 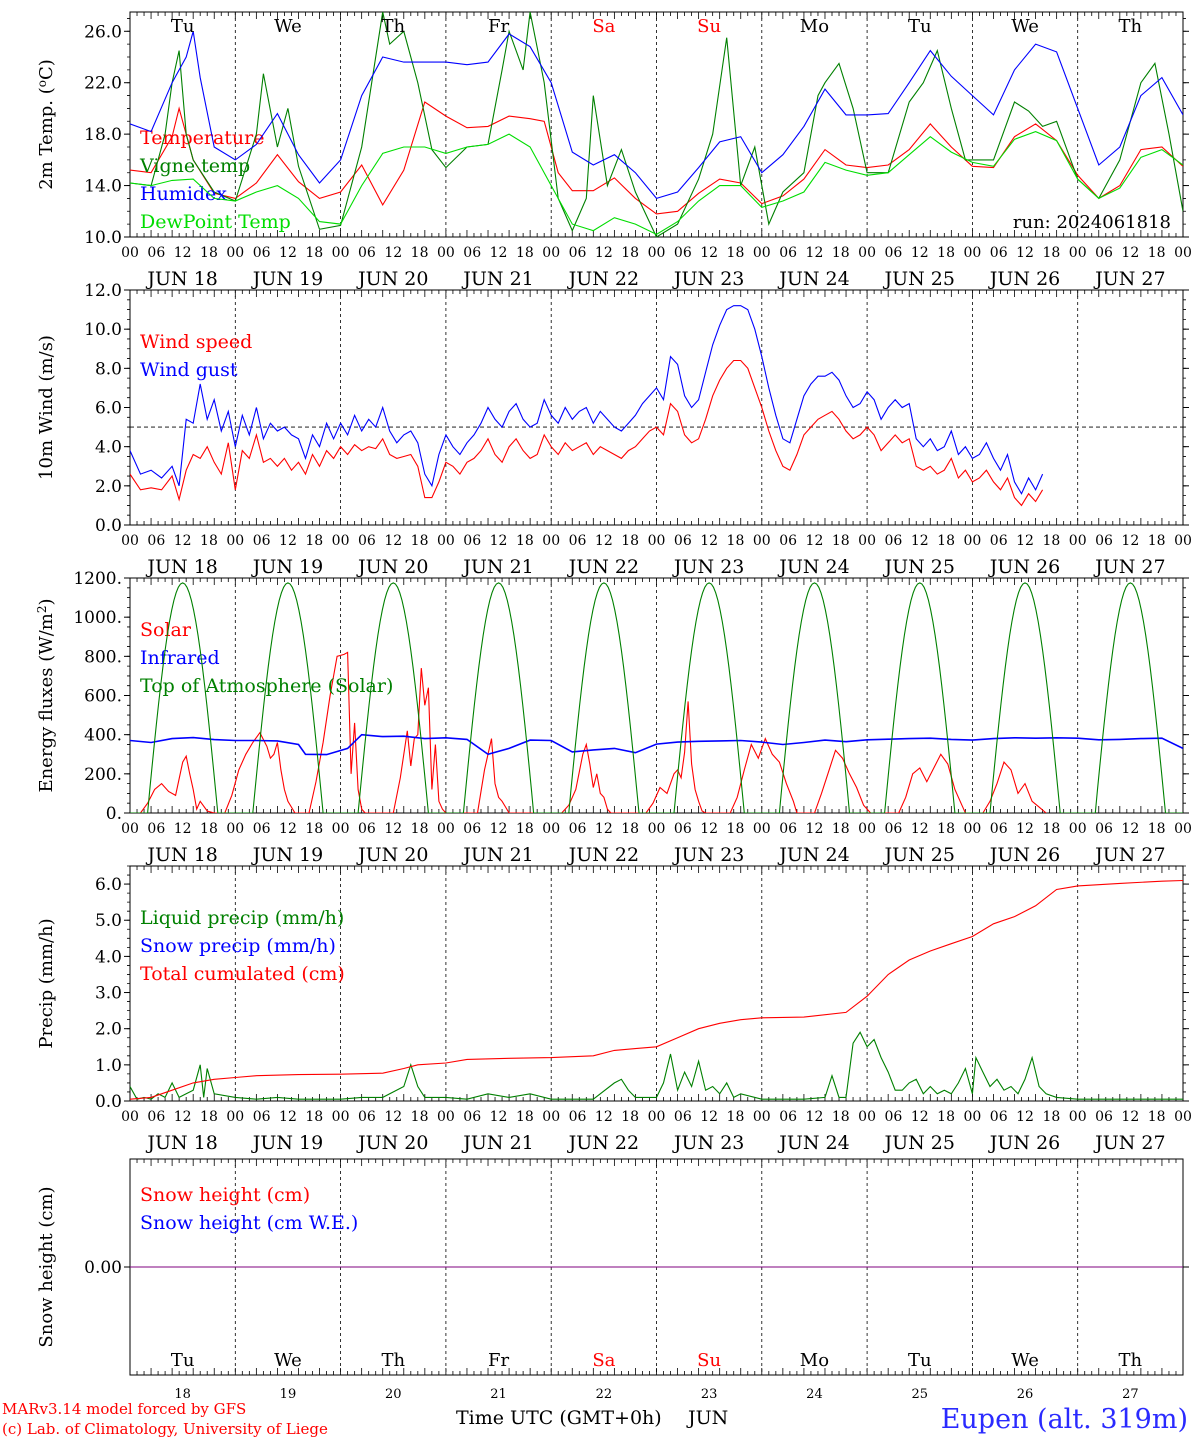 I want to click on legend-entry: Infrared, so click(x=180, y=658).